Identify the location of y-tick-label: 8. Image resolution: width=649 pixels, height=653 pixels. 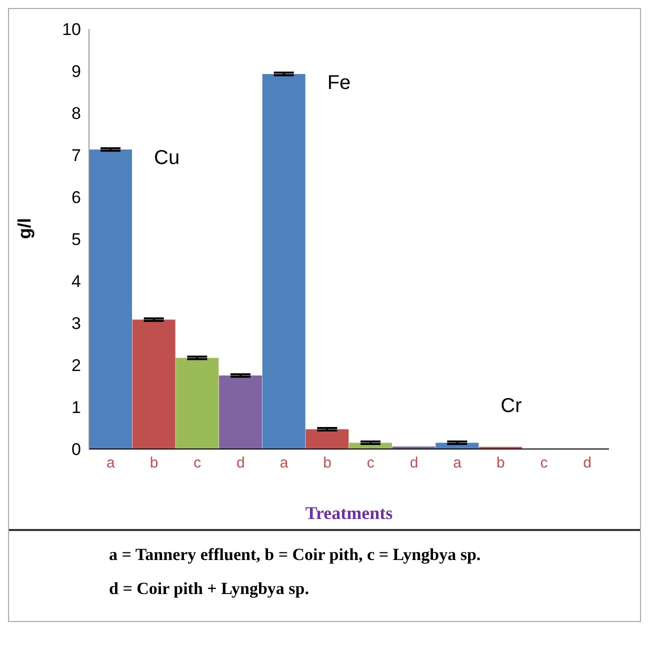
(76, 114).